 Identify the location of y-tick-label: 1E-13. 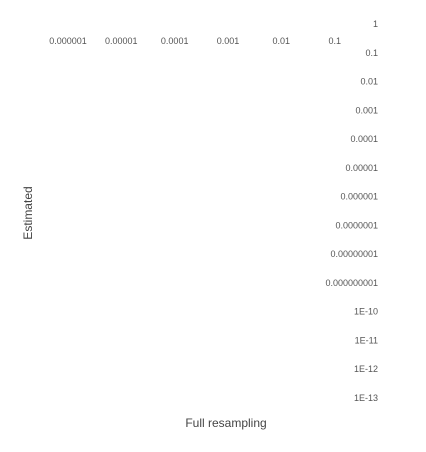
(366, 398).